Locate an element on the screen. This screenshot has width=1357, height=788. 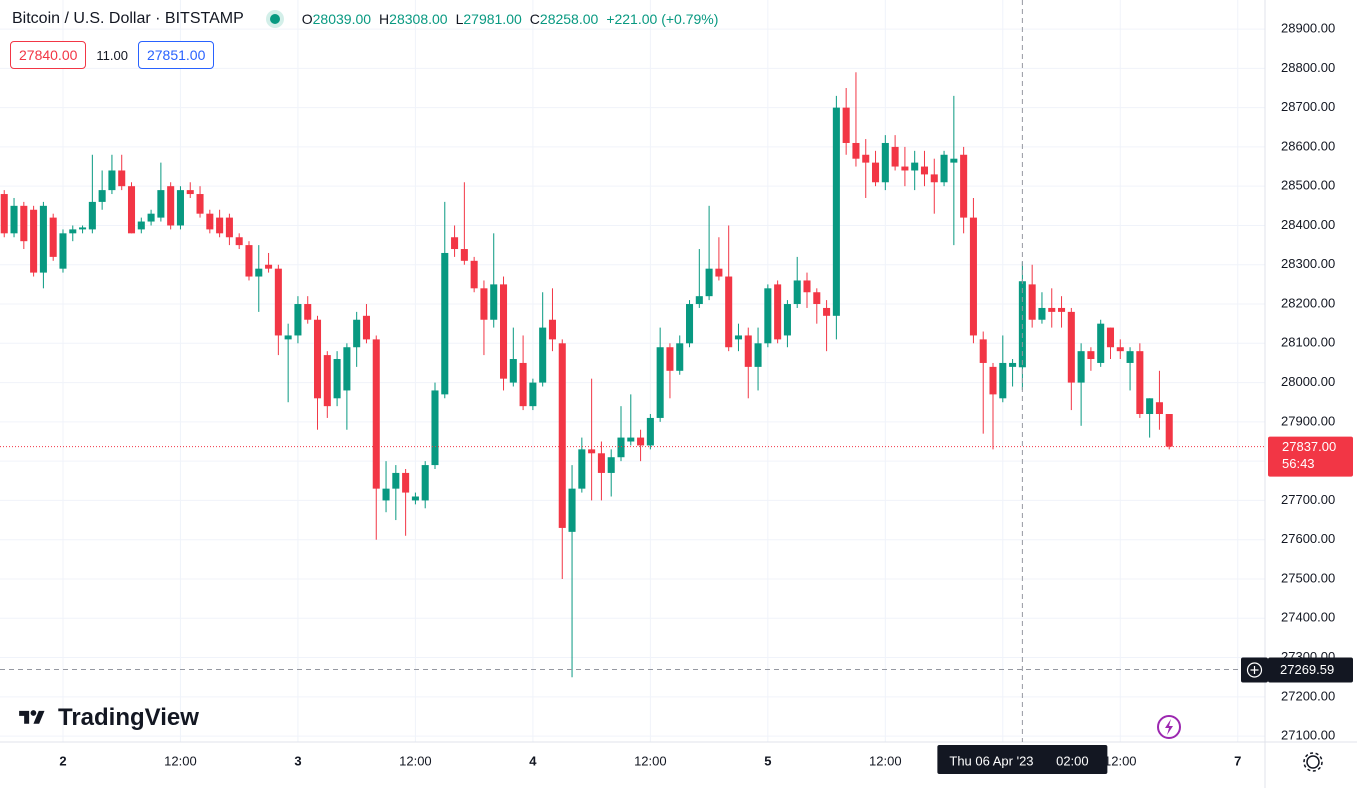
add-alert-icon is located at coordinates (1254, 670).